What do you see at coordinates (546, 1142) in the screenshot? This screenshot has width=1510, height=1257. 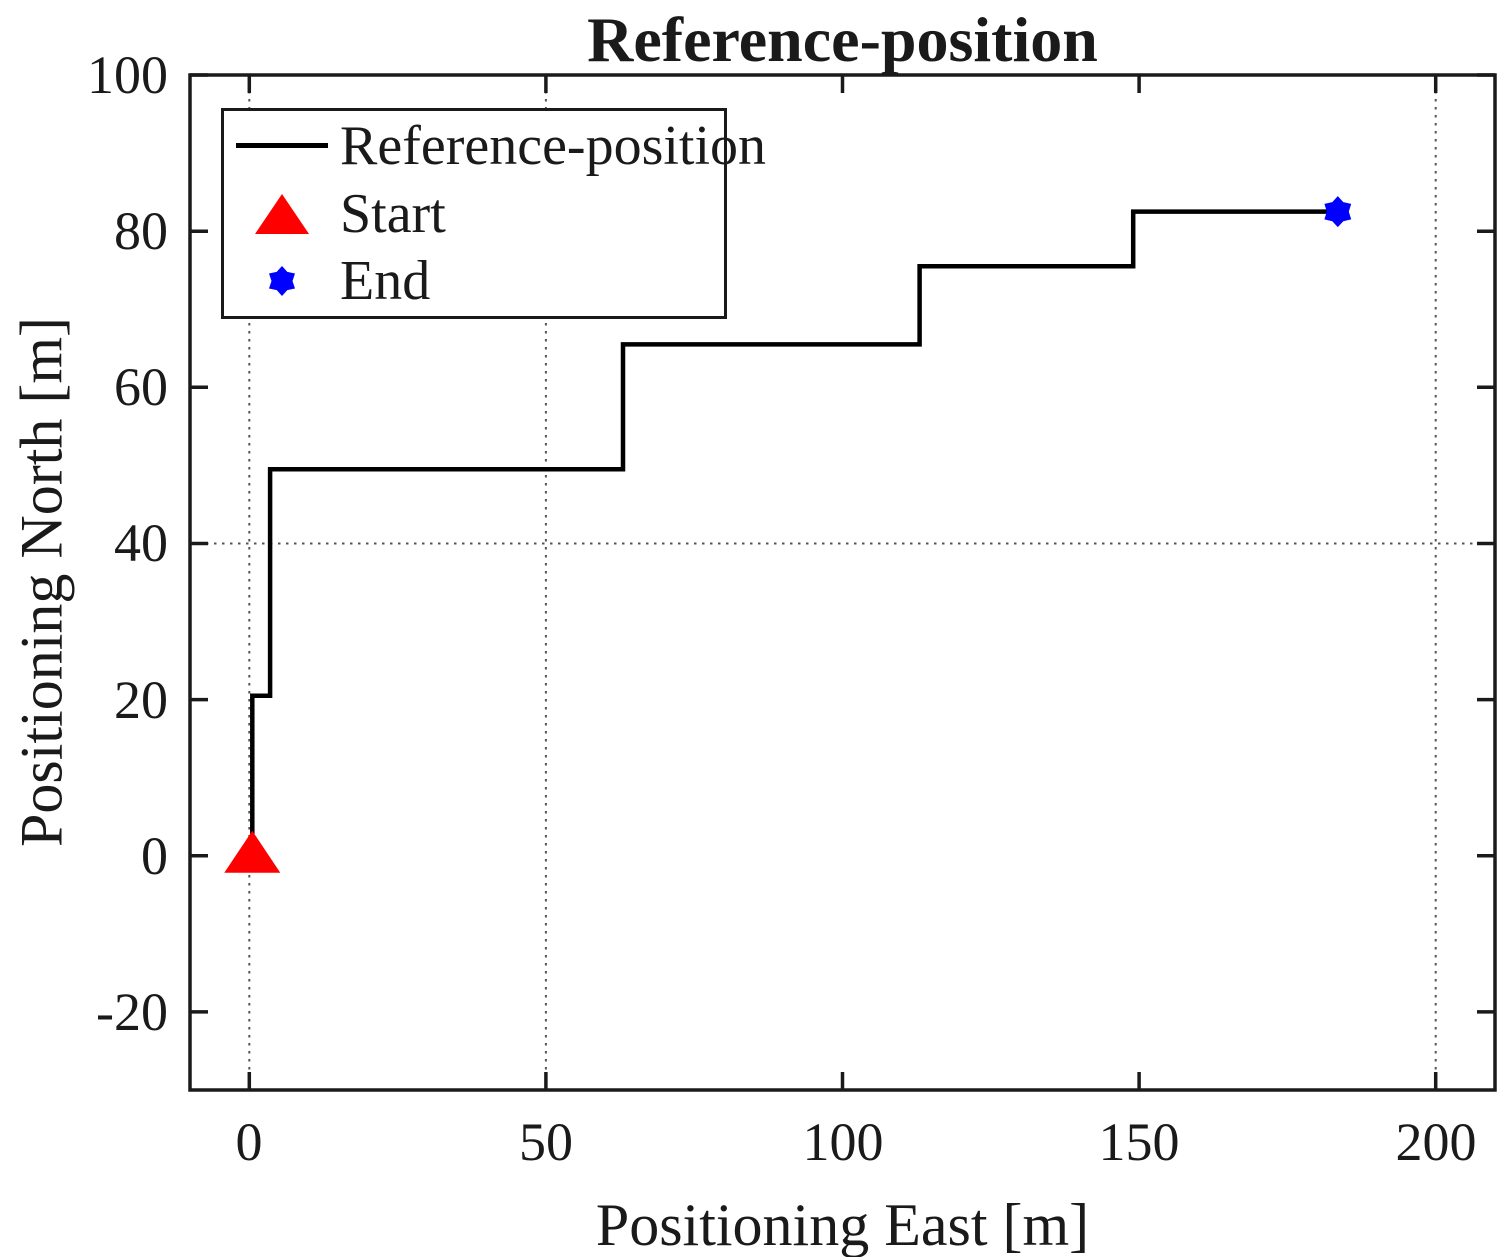 I see `x-tick-label-50: 50` at bounding box center [546, 1142].